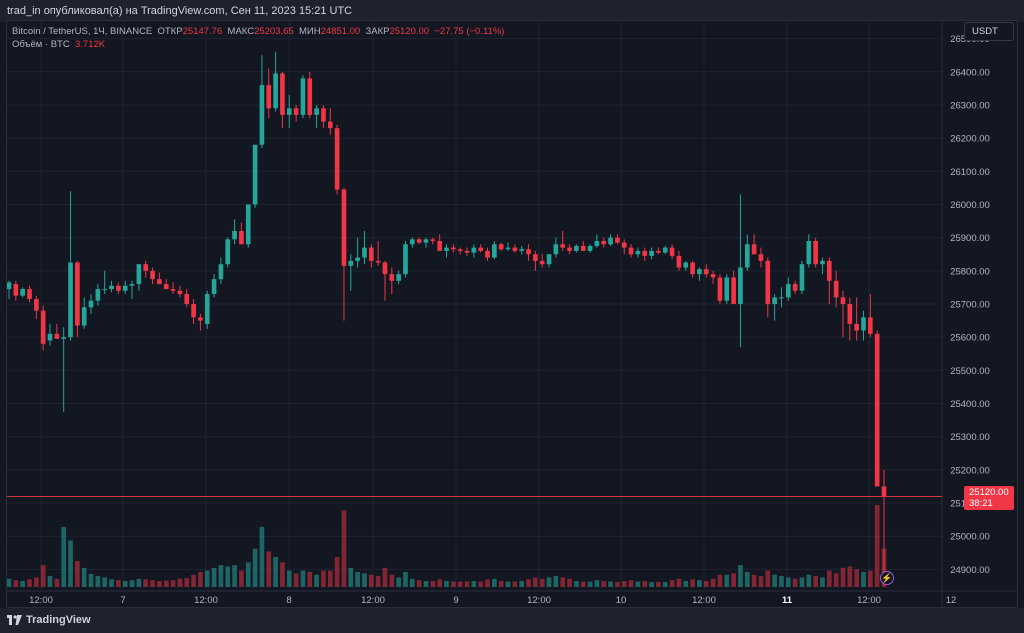 This screenshot has width=1024, height=633. Describe the element at coordinates (82, 31) in the screenshot. I see `symbol-name: Bitcoin / TetherUS, 1Ч, BINANCE` at that location.